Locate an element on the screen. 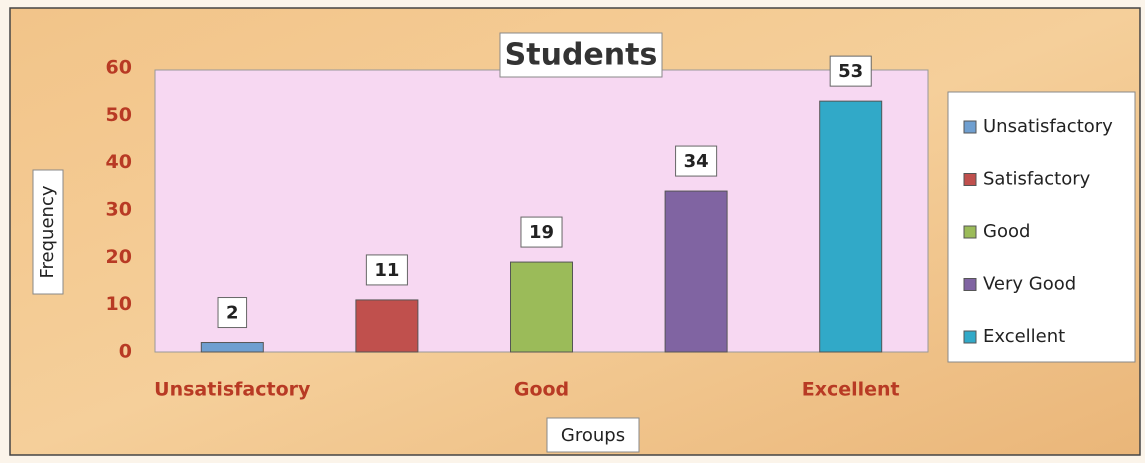 This screenshot has height=463, width=1145. x-tick-label: Unsatisfactory is located at coordinates (232, 390).